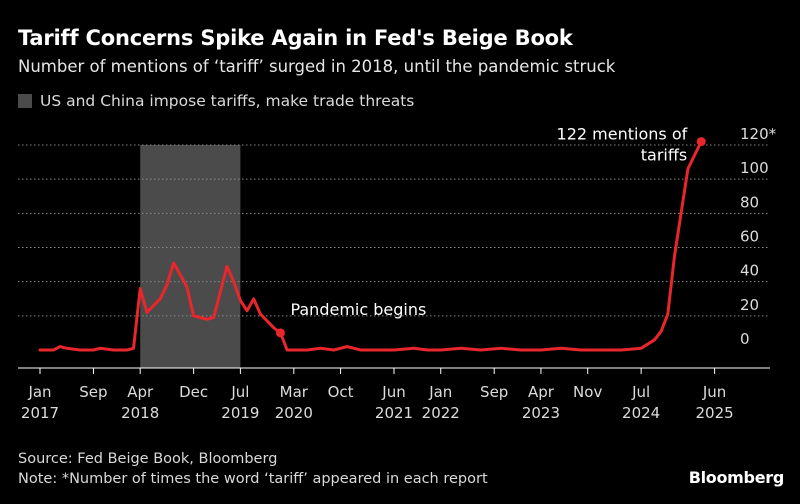 This screenshot has height=504, width=800. What do you see at coordinates (341, 392) in the screenshot?
I see `x-tick-label: Oct` at bounding box center [341, 392].